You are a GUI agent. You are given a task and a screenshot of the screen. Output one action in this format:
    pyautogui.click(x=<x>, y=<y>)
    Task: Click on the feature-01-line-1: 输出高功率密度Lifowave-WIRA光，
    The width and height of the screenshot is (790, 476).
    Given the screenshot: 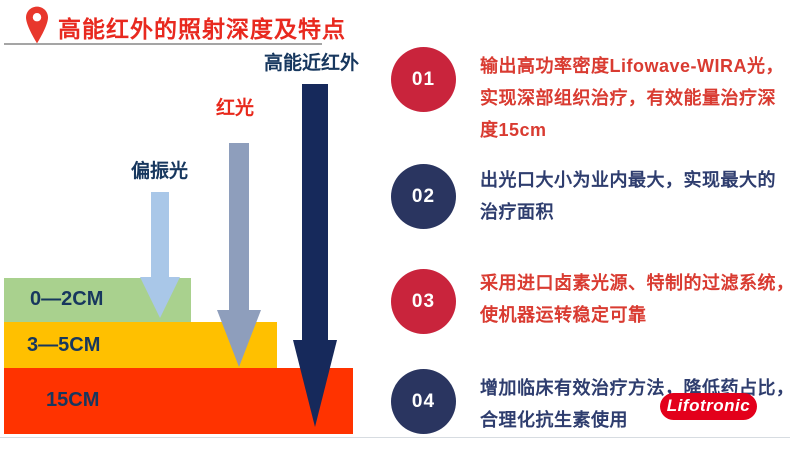 What is the action you would take?
    pyautogui.click(x=632, y=66)
    